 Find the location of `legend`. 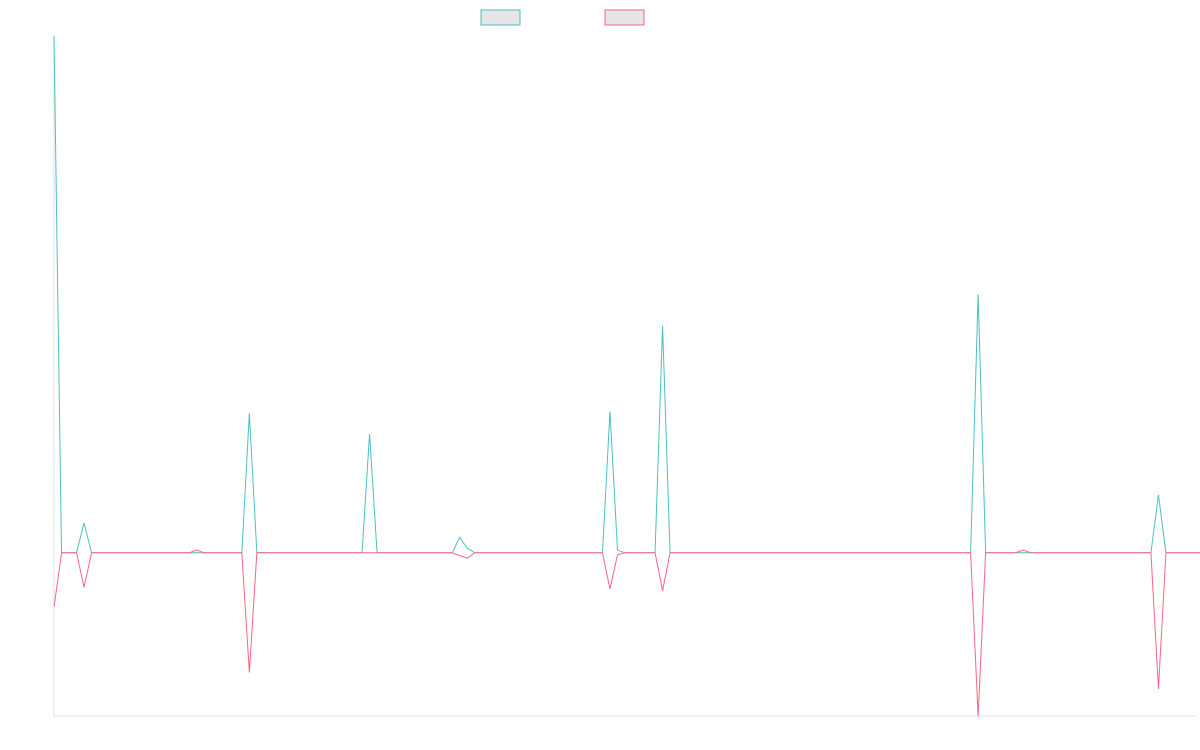

legend is located at coordinates (562, 17).